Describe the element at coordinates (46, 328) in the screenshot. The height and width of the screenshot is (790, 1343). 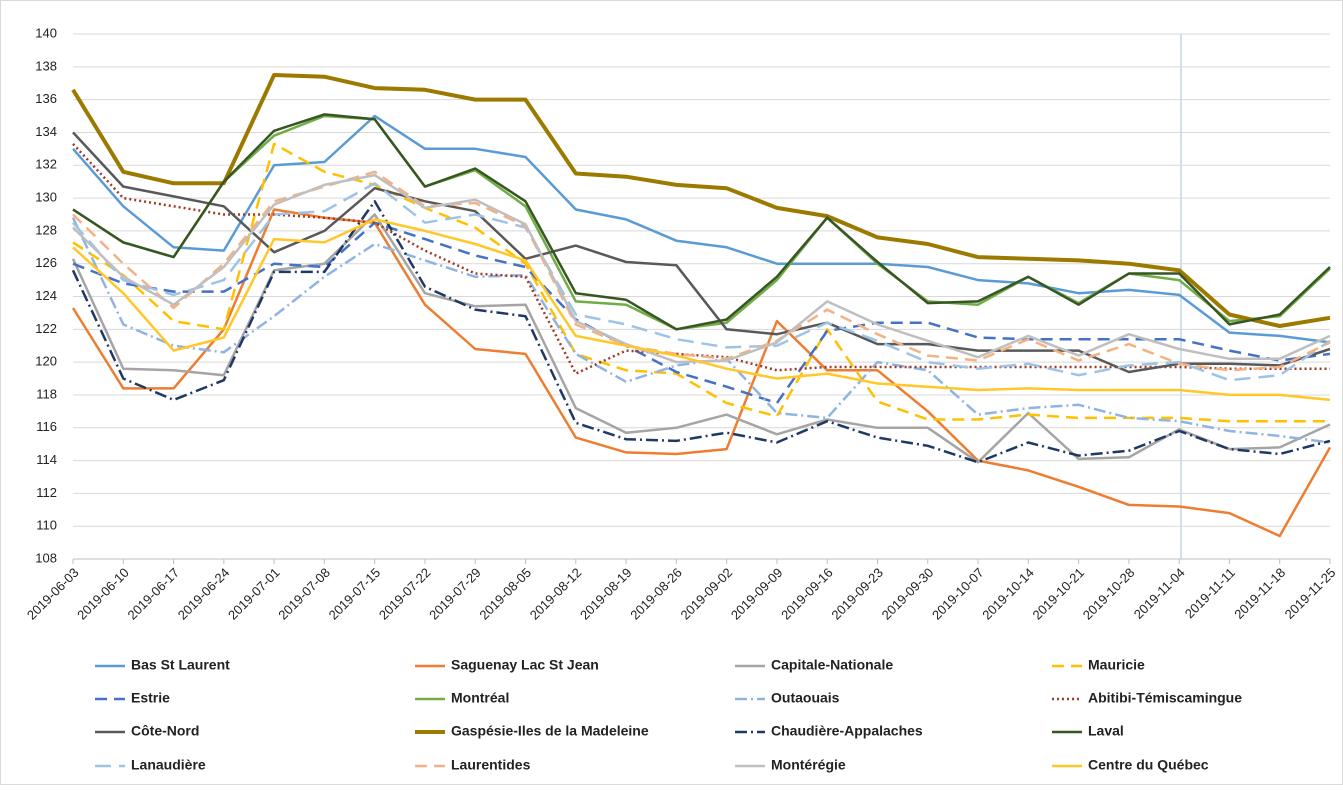
I see `y-tick-label: 122` at that location.